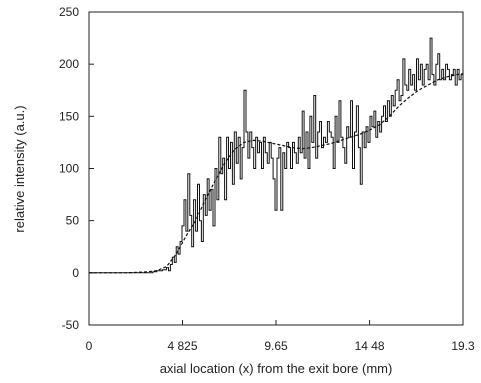 The height and width of the screenshot is (383, 481). What do you see at coordinates (69, 64) in the screenshot?
I see `y-tick-label: 200` at bounding box center [69, 64].